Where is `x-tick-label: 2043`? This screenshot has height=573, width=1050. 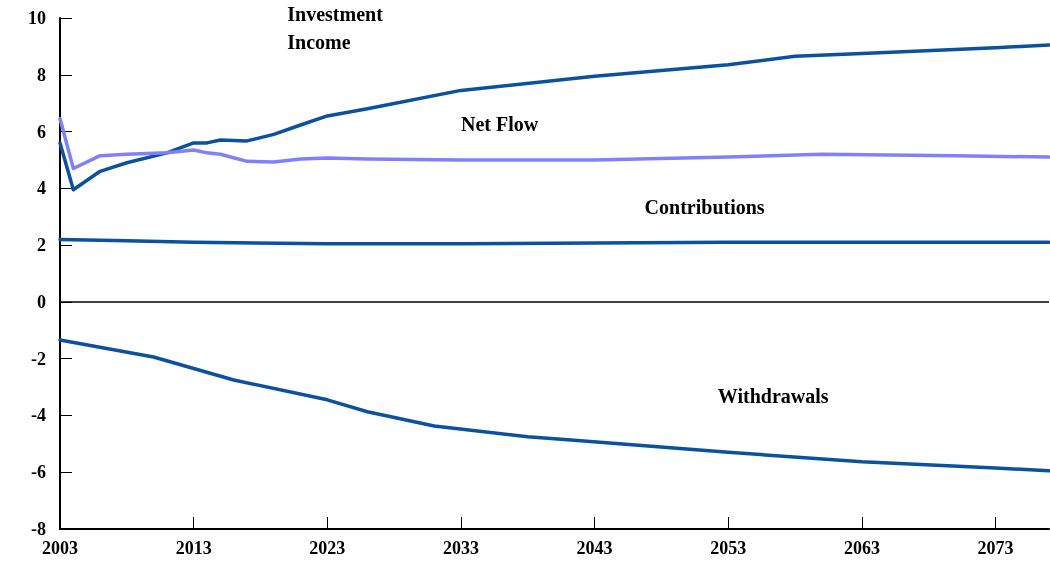
x-tick-label: 2043 is located at coordinates (594, 548).